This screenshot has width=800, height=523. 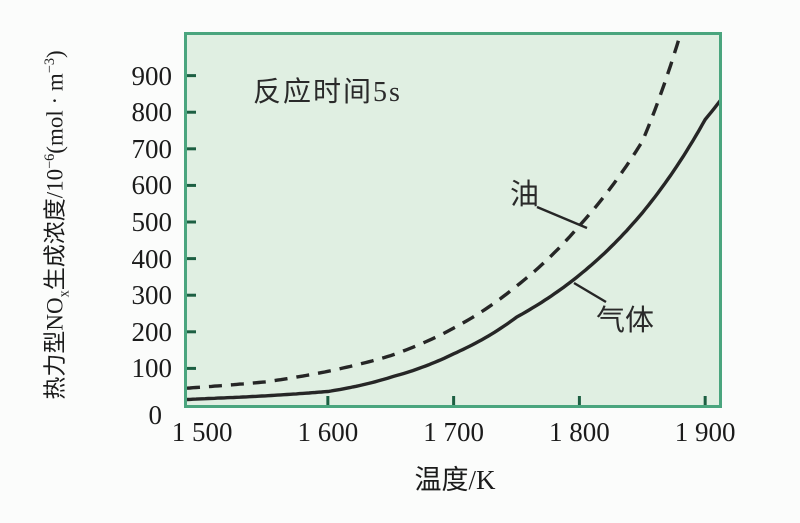 What do you see at coordinates (202, 432) in the screenshot?
I see `x-tick-label: 1 500` at bounding box center [202, 432].